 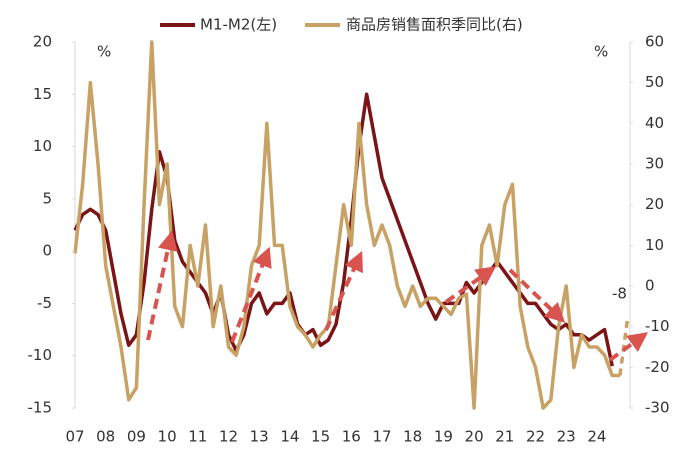 What do you see at coordinates (44, 303) in the screenshot?
I see `y-tick-label: -5` at bounding box center [44, 303].